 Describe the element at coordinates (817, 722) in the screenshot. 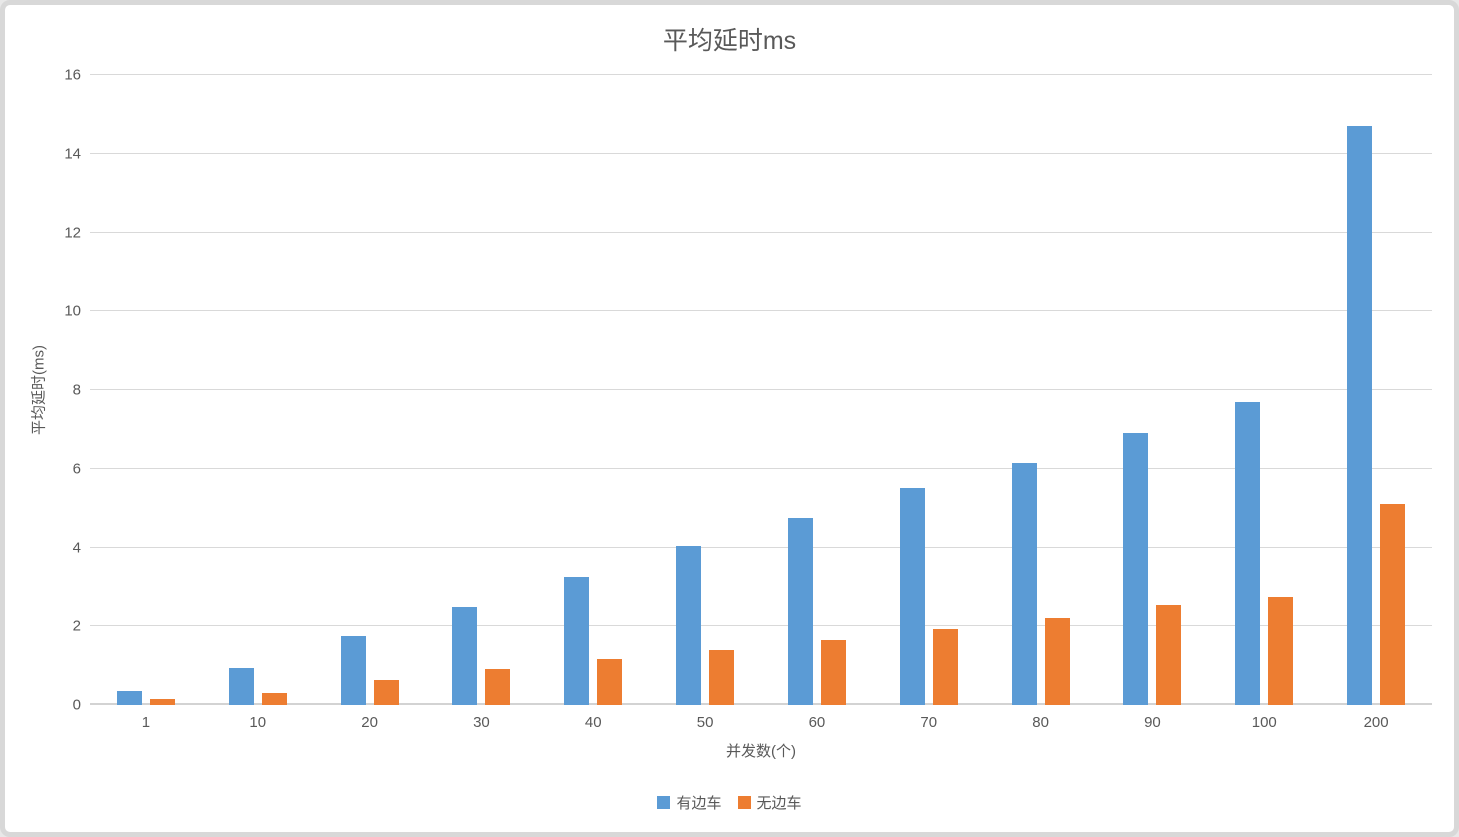

I see `x-tick-label: 60` at that location.